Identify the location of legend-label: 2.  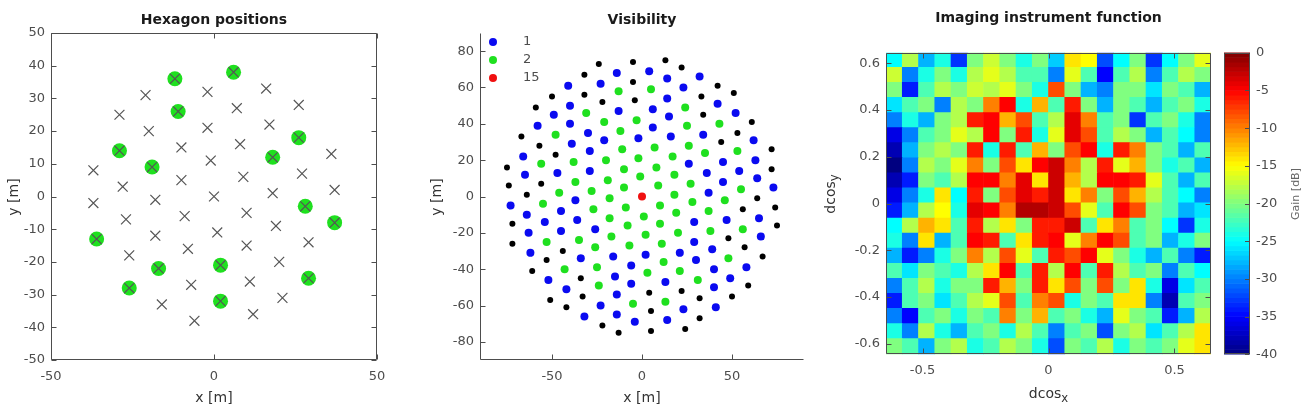
(527, 59).